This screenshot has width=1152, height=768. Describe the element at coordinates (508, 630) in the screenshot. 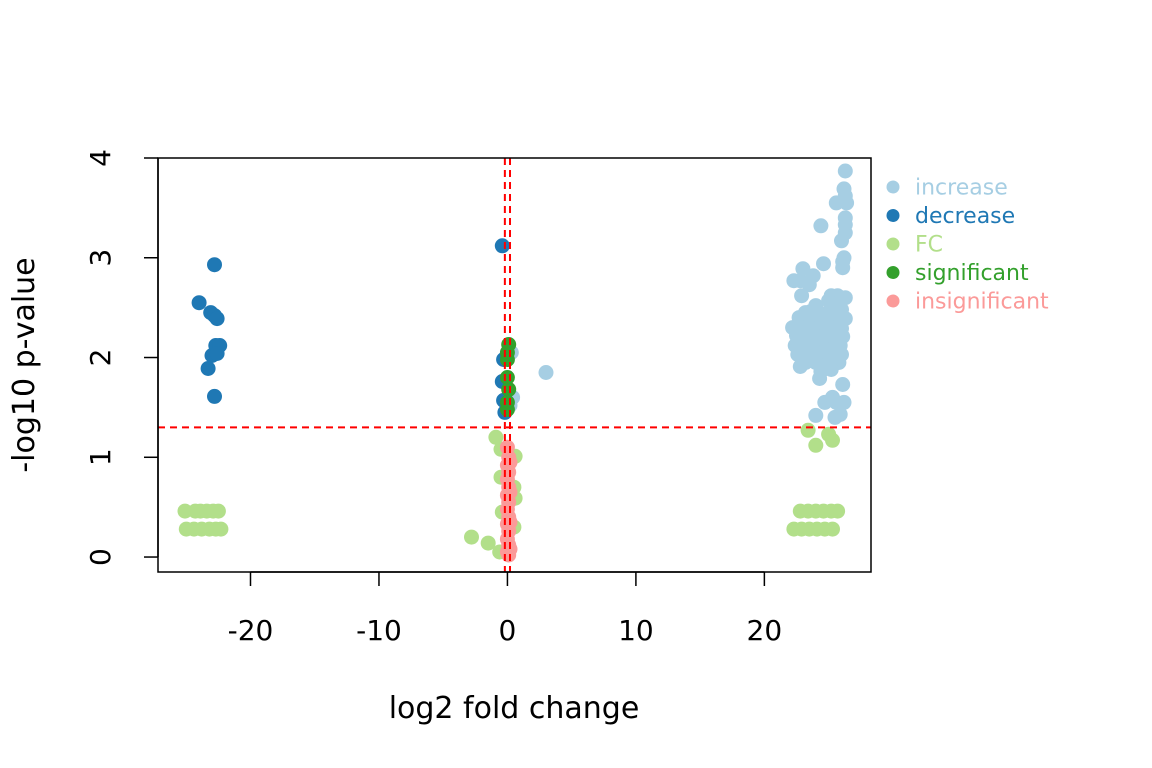

I see `x-tick-label: 0` at that location.